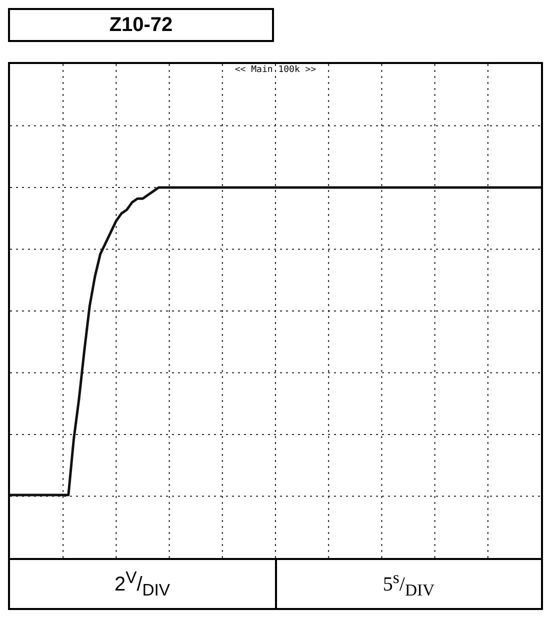 The image size is (550, 620). What do you see at coordinates (276, 70) in the screenshot?
I see `text: << Main 100k >>` at bounding box center [276, 70].